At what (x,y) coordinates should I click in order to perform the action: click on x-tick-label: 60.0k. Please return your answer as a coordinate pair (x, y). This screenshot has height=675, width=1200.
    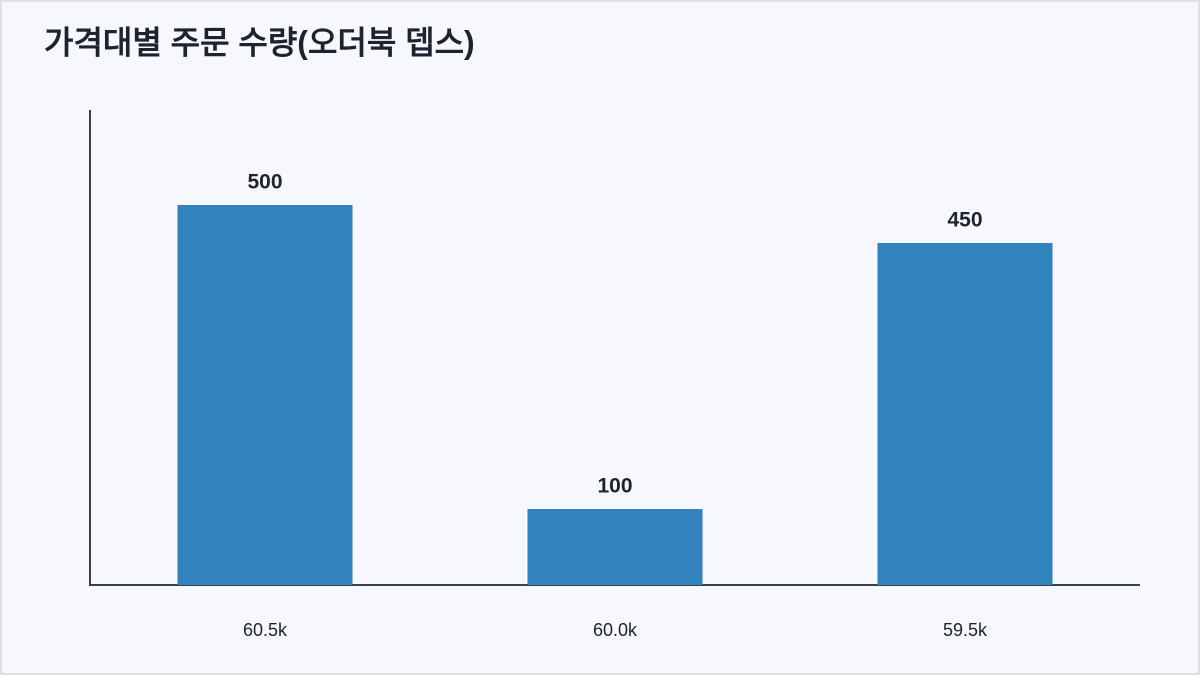
    Looking at the image, I should click on (615, 630).